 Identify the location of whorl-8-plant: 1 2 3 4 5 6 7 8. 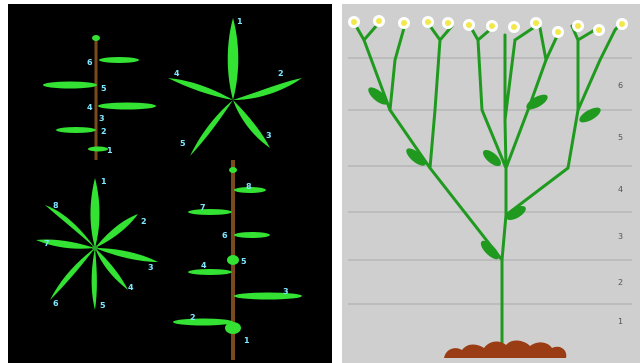
(97, 243).